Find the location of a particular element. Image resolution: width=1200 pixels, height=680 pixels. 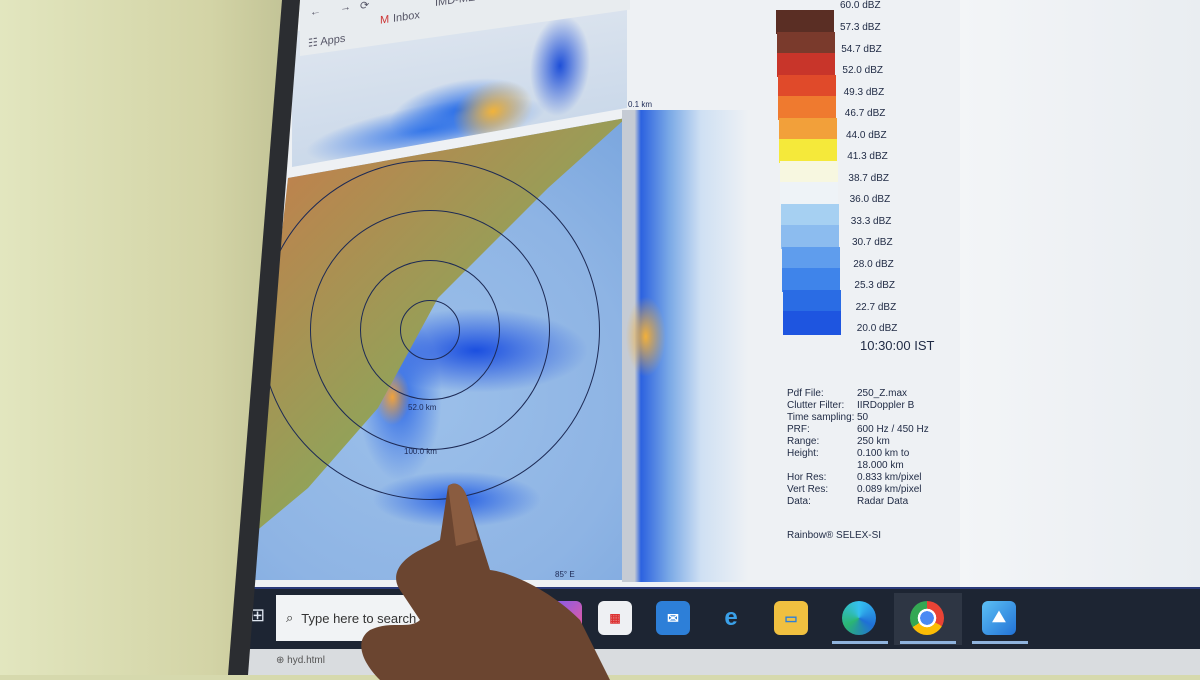

search-placeholder: Type here to search is located at coordinates (359, 618).